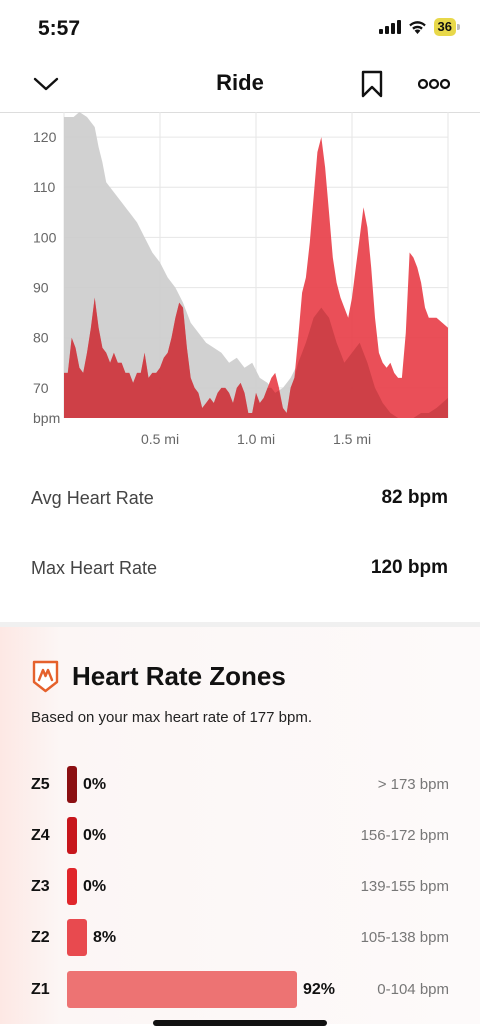 The width and height of the screenshot is (480, 1026). What do you see at coordinates (239, 568) in the screenshot?
I see `max-heart-rate-row: Max Heart Rate 120 bpm` at bounding box center [239, 568].